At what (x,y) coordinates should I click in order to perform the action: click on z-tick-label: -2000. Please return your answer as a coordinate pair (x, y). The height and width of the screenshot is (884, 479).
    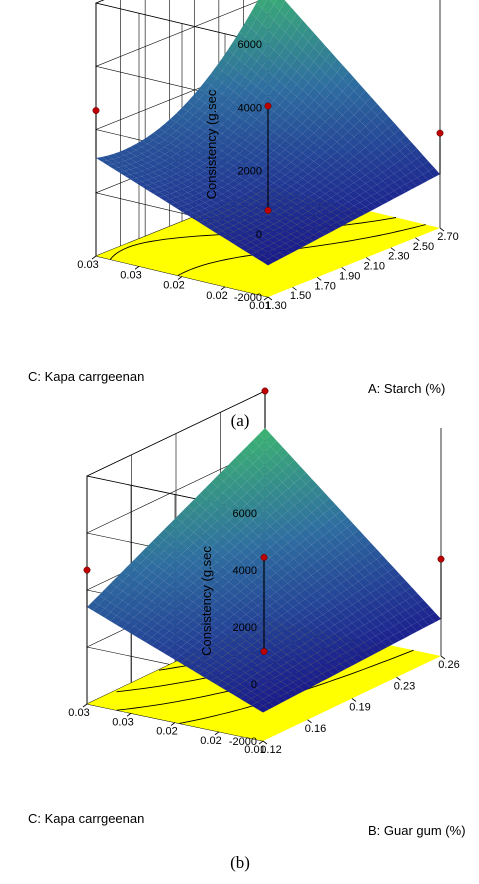
    Looking at the image, I should click on (243, 742).